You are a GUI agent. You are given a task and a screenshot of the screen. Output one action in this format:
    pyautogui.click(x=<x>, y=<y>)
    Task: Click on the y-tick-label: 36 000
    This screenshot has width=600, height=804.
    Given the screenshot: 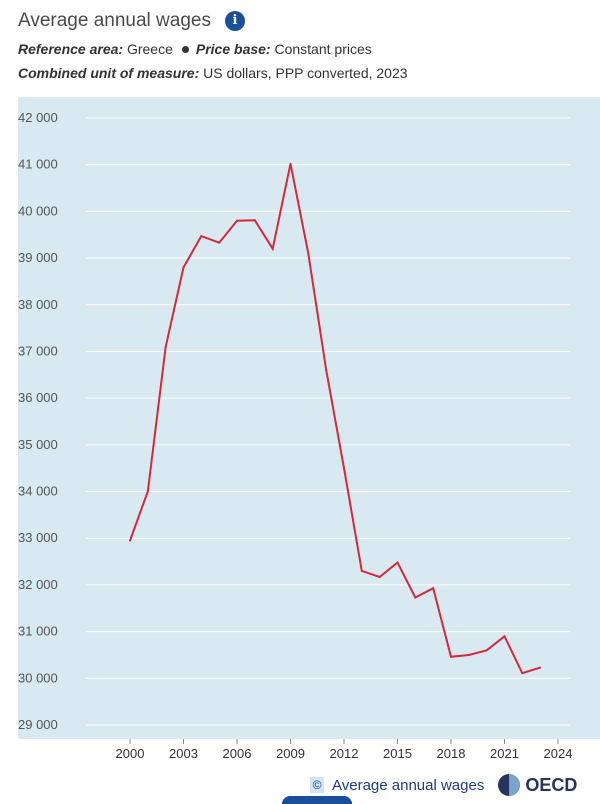 What is the action you would take?
    pyautogui.click(x=38, y=397)
    